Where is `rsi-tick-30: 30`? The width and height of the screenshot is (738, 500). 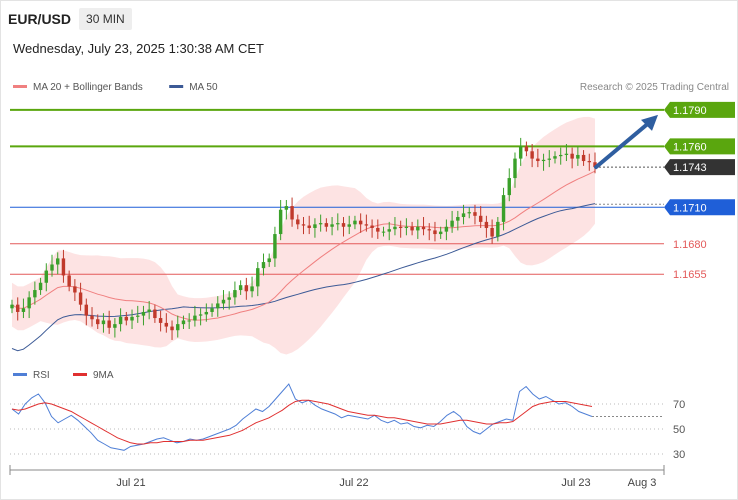 rsi-tick-30: 30 is located at coordinates (679, 455).